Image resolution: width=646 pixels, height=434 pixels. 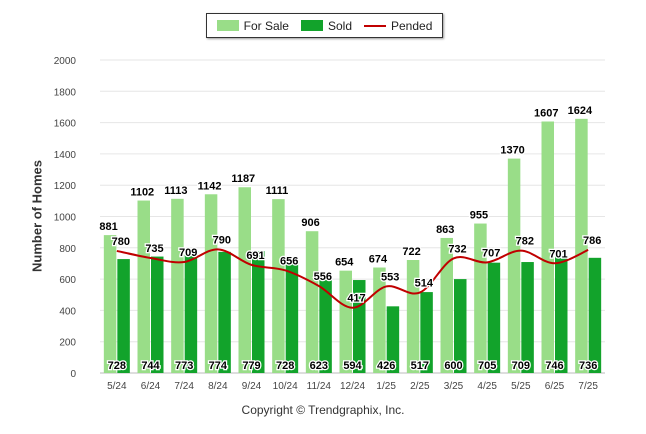 I want to click on data-label-sold: 746, so click(x=554, y=366).